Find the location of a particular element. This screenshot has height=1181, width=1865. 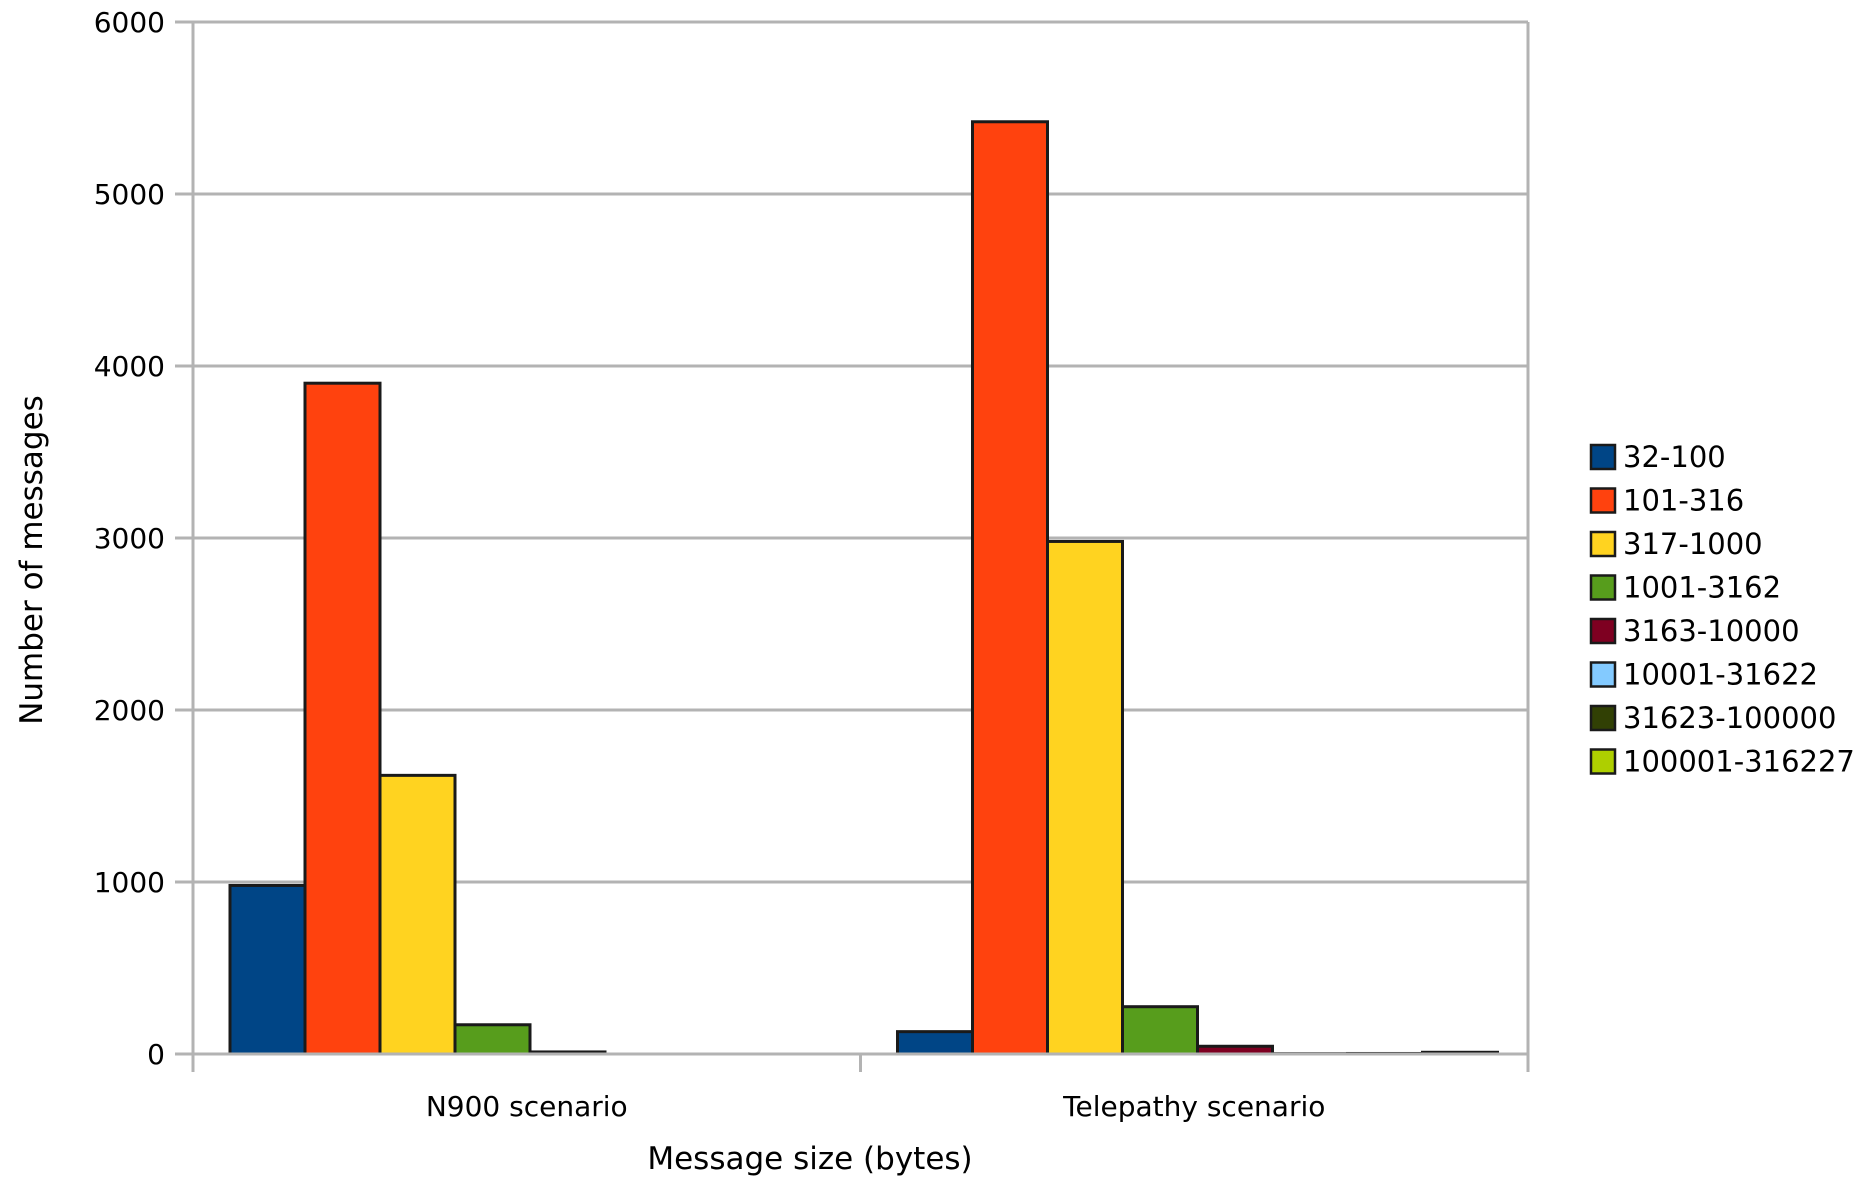

y-tick-label: 0 is located at coordinates (156, 1054).